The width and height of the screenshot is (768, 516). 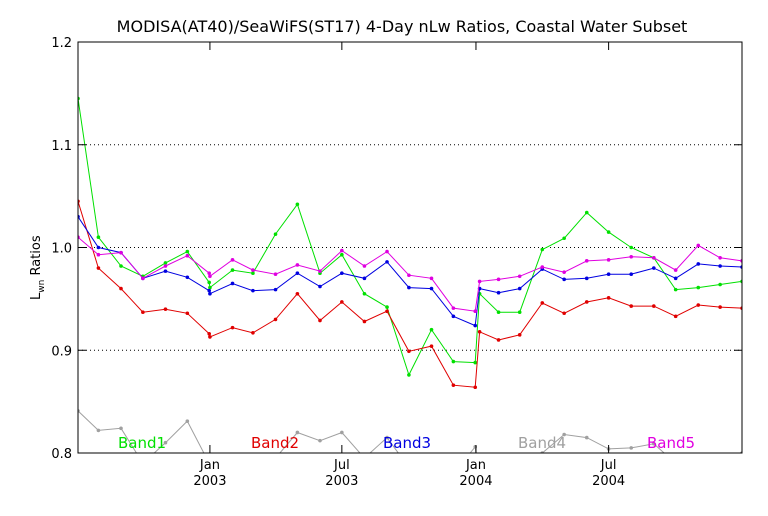 What do you see at coordinates (36, 296) in the screenshot?
I see `y-axis-label-main: L` at bounding box center [36, 296].